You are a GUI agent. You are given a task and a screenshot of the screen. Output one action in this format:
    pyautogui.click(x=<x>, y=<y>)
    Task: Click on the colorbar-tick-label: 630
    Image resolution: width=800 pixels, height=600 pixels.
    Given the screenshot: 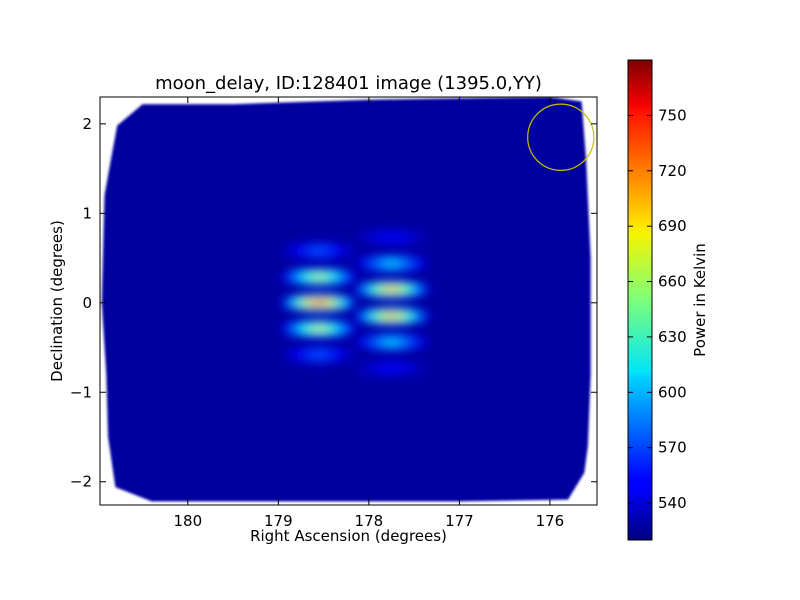 What is the action you would take?
    pyautogui.click(x=672, y=337)
    